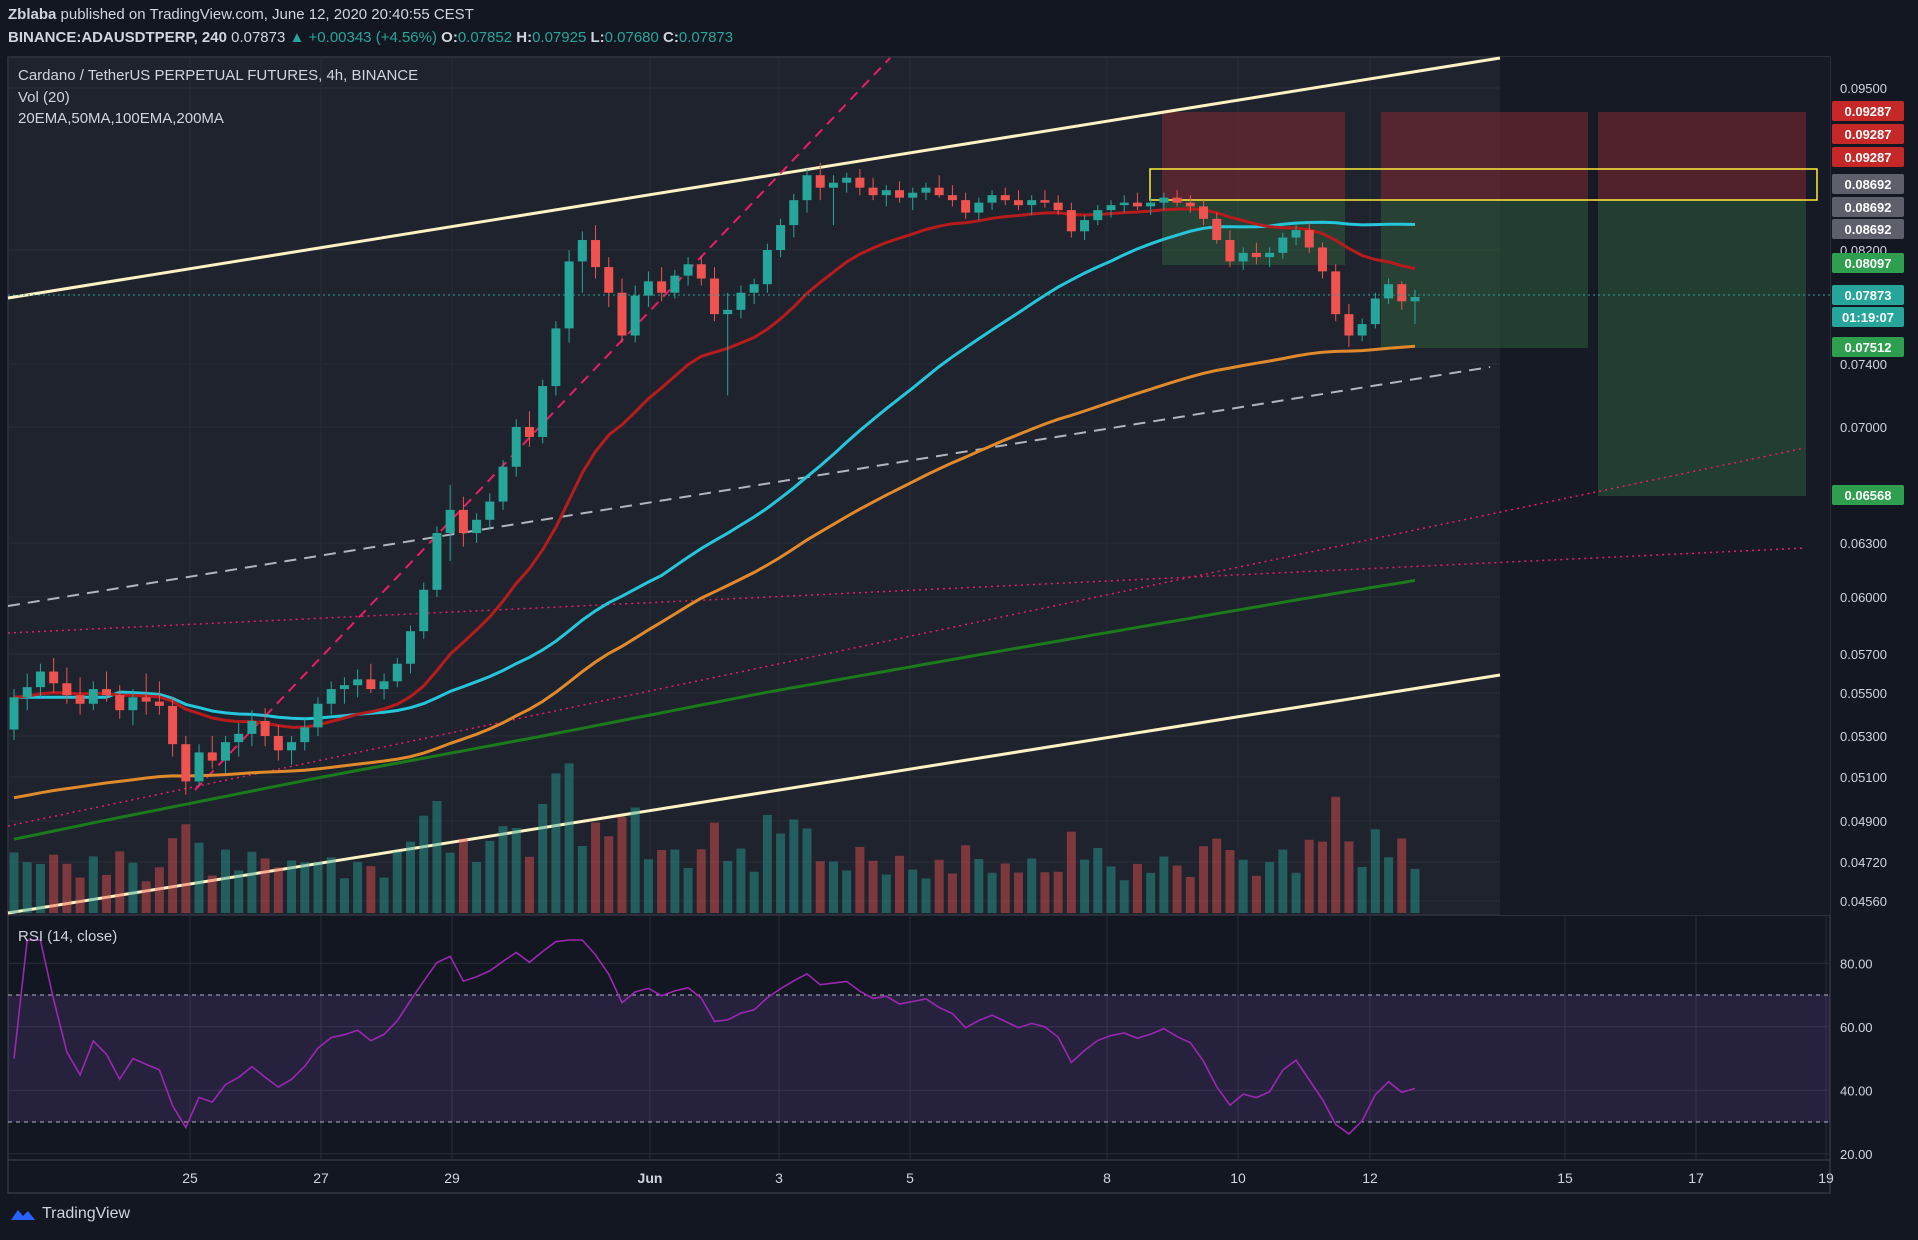  What do you see at coordinates (1696, 1178) in the screenshot?
I see `time-tick-label: 17` at bounding box center [1696, 1178].